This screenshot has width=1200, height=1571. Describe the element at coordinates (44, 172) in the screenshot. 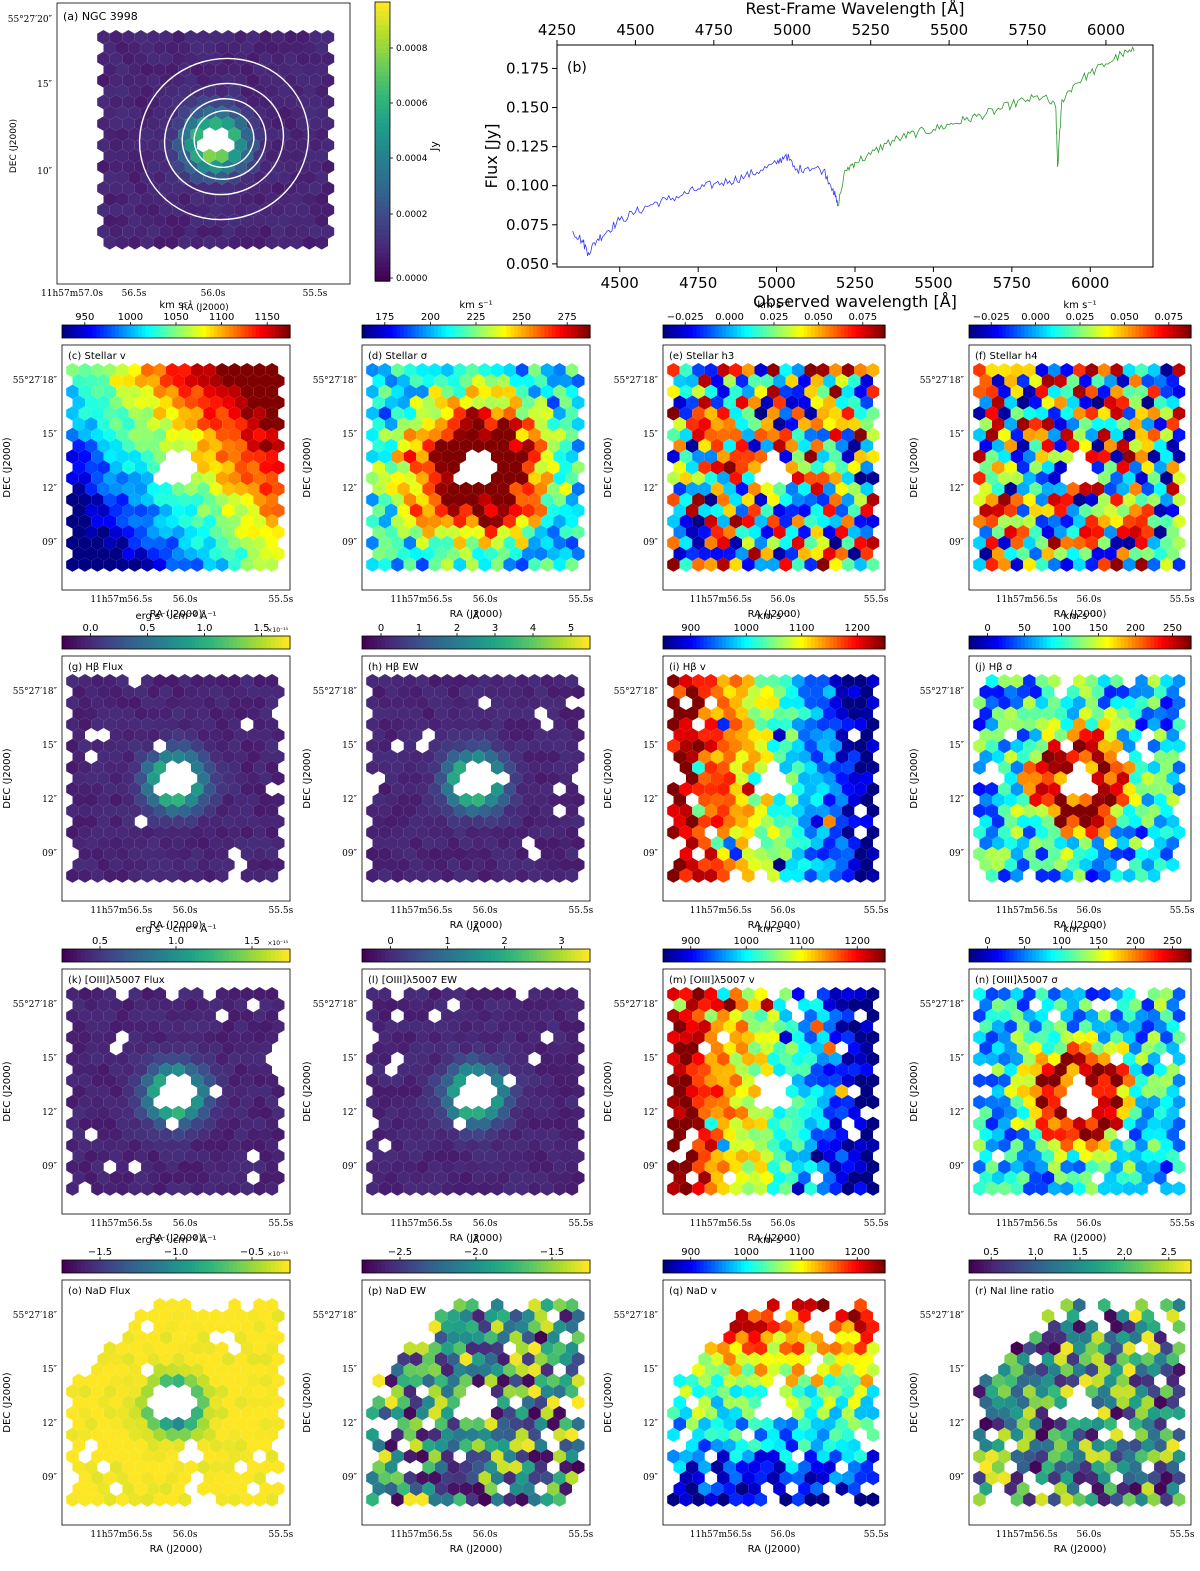

I see `y-tick-label: 10″` at that location.